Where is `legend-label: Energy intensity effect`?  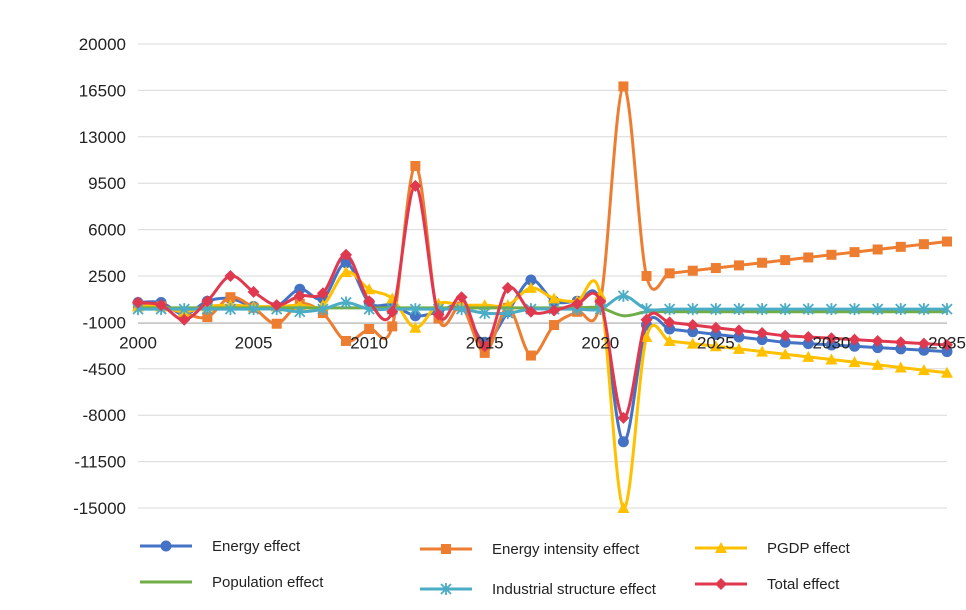
legend-label: Energy intensity effect is located at coordinates (566, 549).